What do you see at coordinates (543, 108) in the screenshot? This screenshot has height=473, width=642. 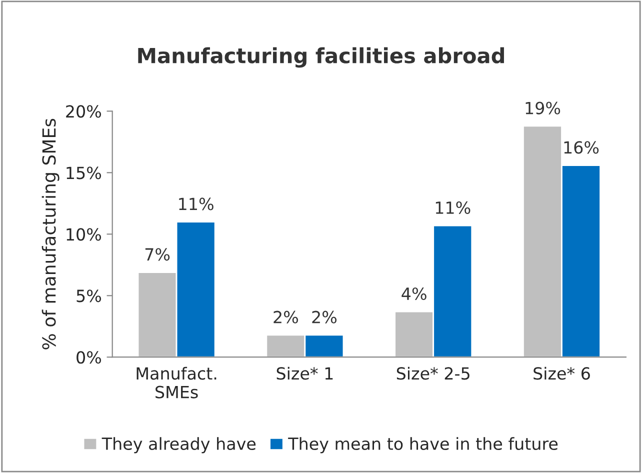 I see `data-label: 19%` at bounding box center [543, 108].